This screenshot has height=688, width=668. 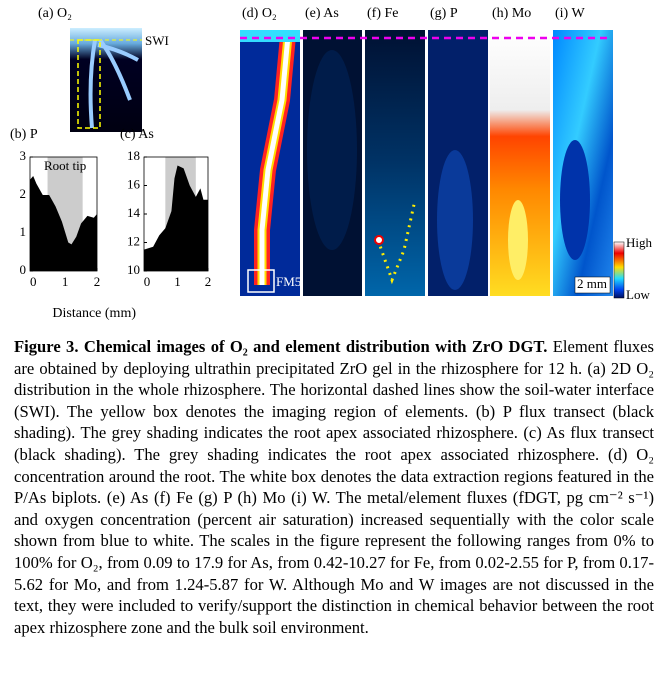 I want to click on plot-frame, so click(x=63, y=214).